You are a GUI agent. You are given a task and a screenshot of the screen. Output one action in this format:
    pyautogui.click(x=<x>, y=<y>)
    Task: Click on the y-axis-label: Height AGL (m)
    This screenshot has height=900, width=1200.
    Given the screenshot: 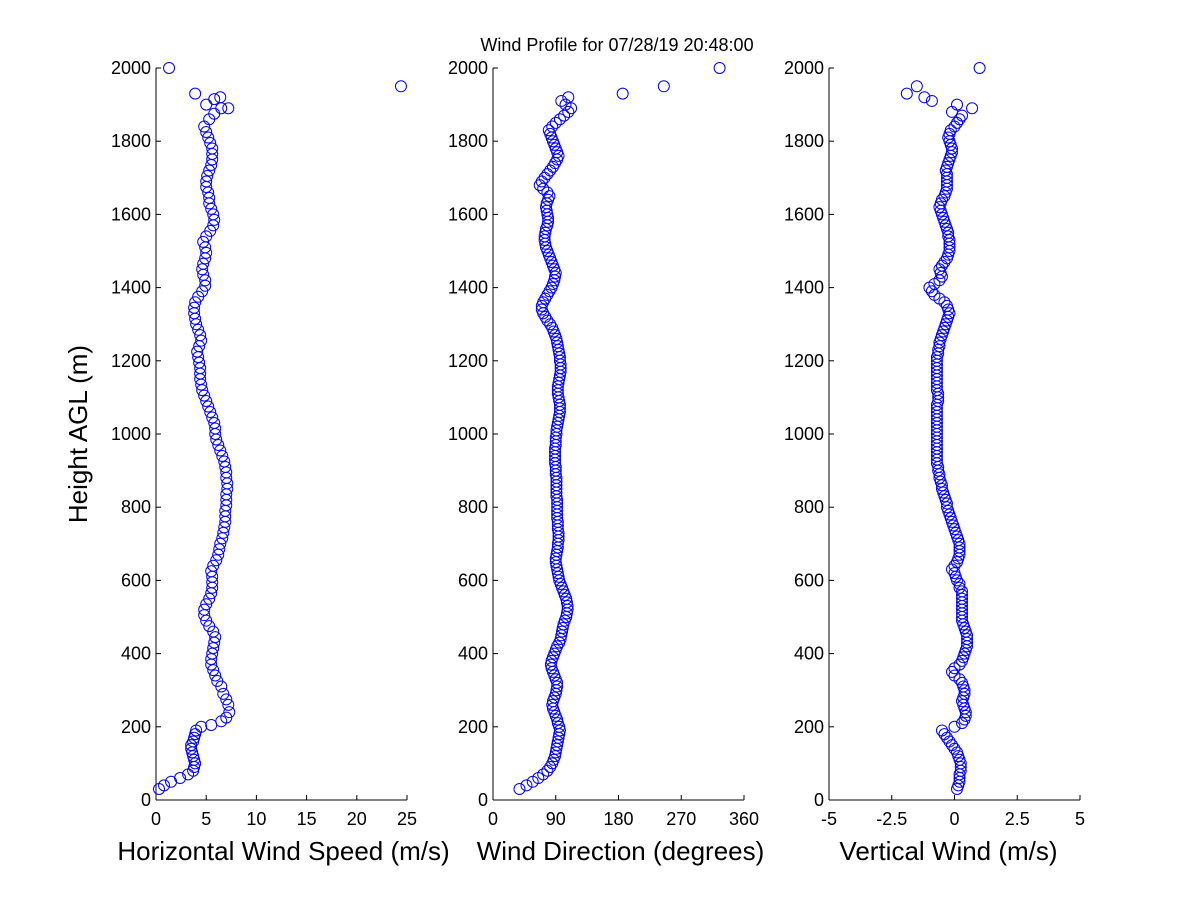 What is the action you would take?
    pyautogui.click(x=78, y=434)
    